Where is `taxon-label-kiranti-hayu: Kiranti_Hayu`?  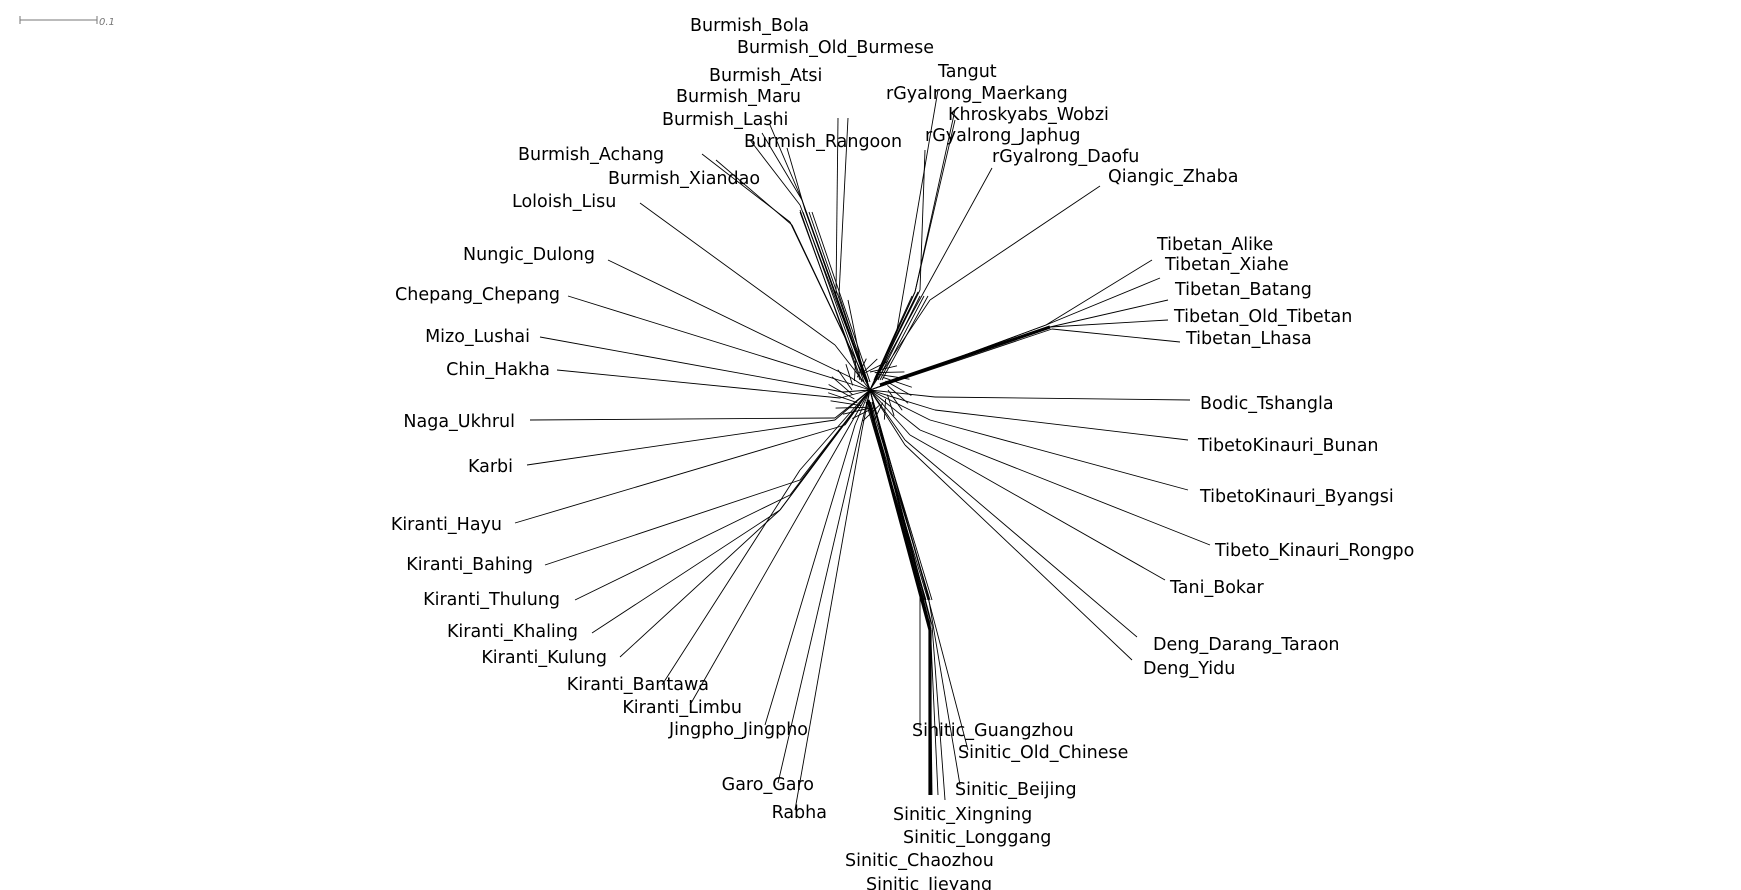 taxon-label-kiranti-hayu: Kiranti_Hayu is located at coordinates (446, 525).